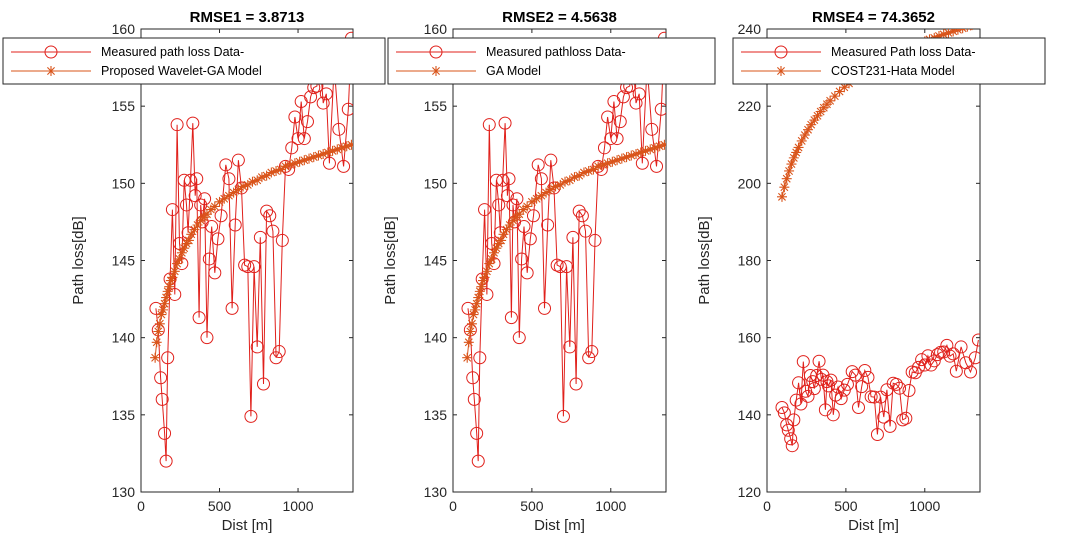 The width and height of the screenshot is (1067, 539). I want to click on subplot-title: RMSE1 = 3.8713, so click(247, 17).